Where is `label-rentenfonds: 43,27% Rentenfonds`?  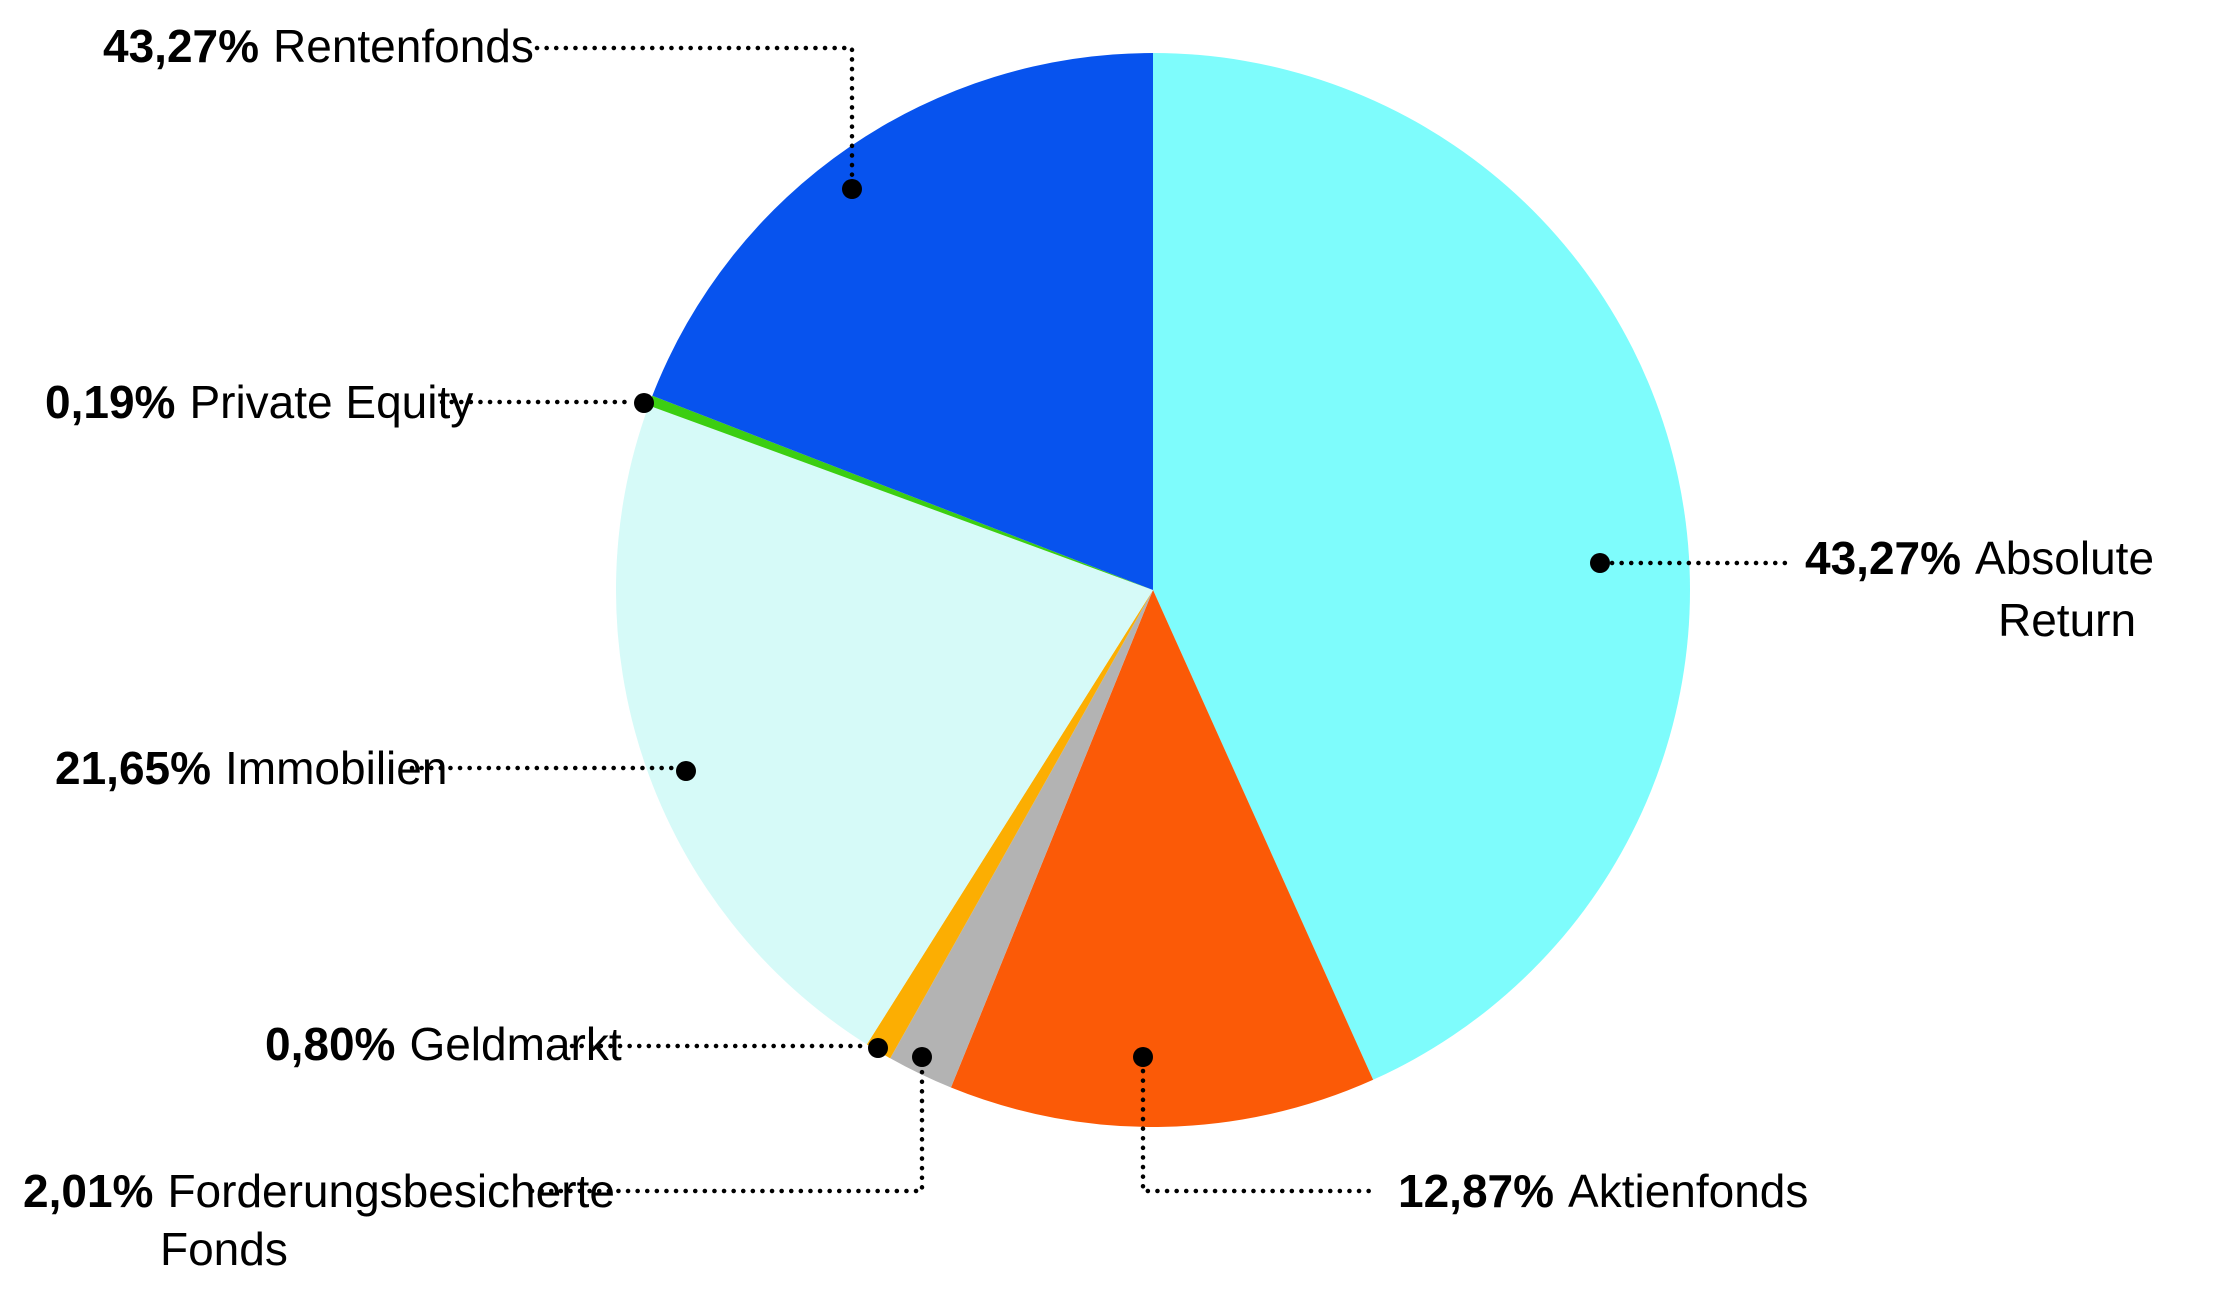 label-rentenfonds: 43,27% Rentenfonds is located at coordinates (318, 46).